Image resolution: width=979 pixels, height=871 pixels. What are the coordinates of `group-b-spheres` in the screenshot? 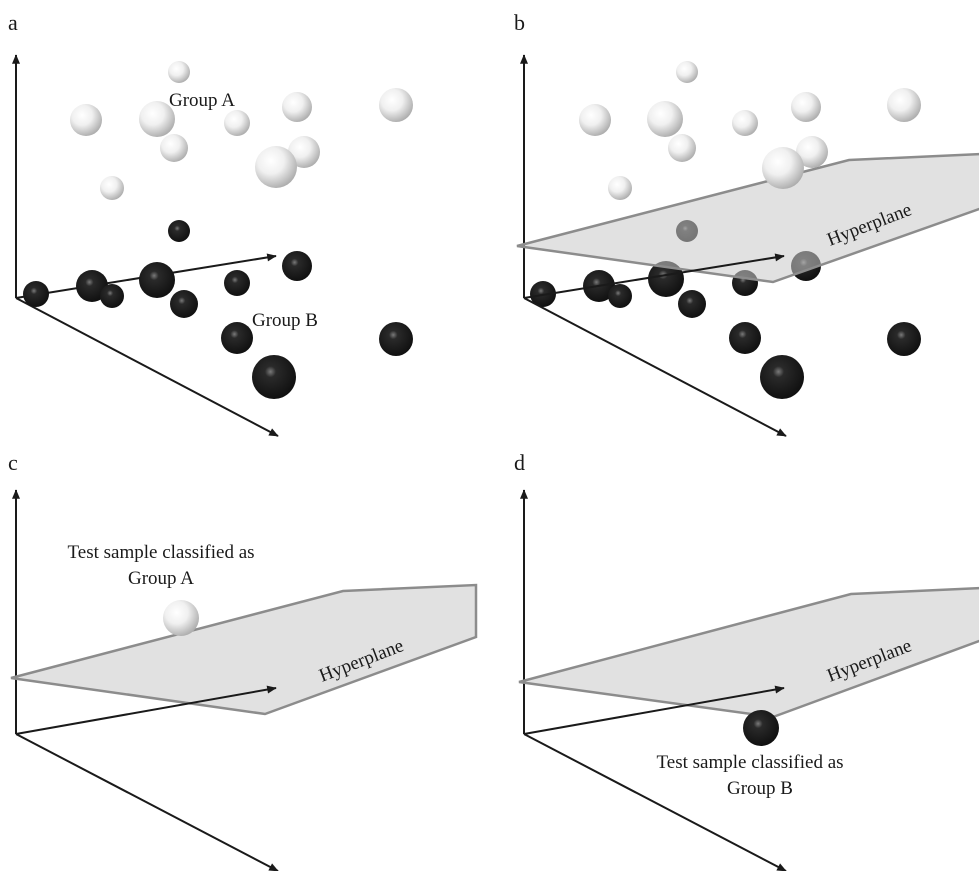 It's located at (218, 309).